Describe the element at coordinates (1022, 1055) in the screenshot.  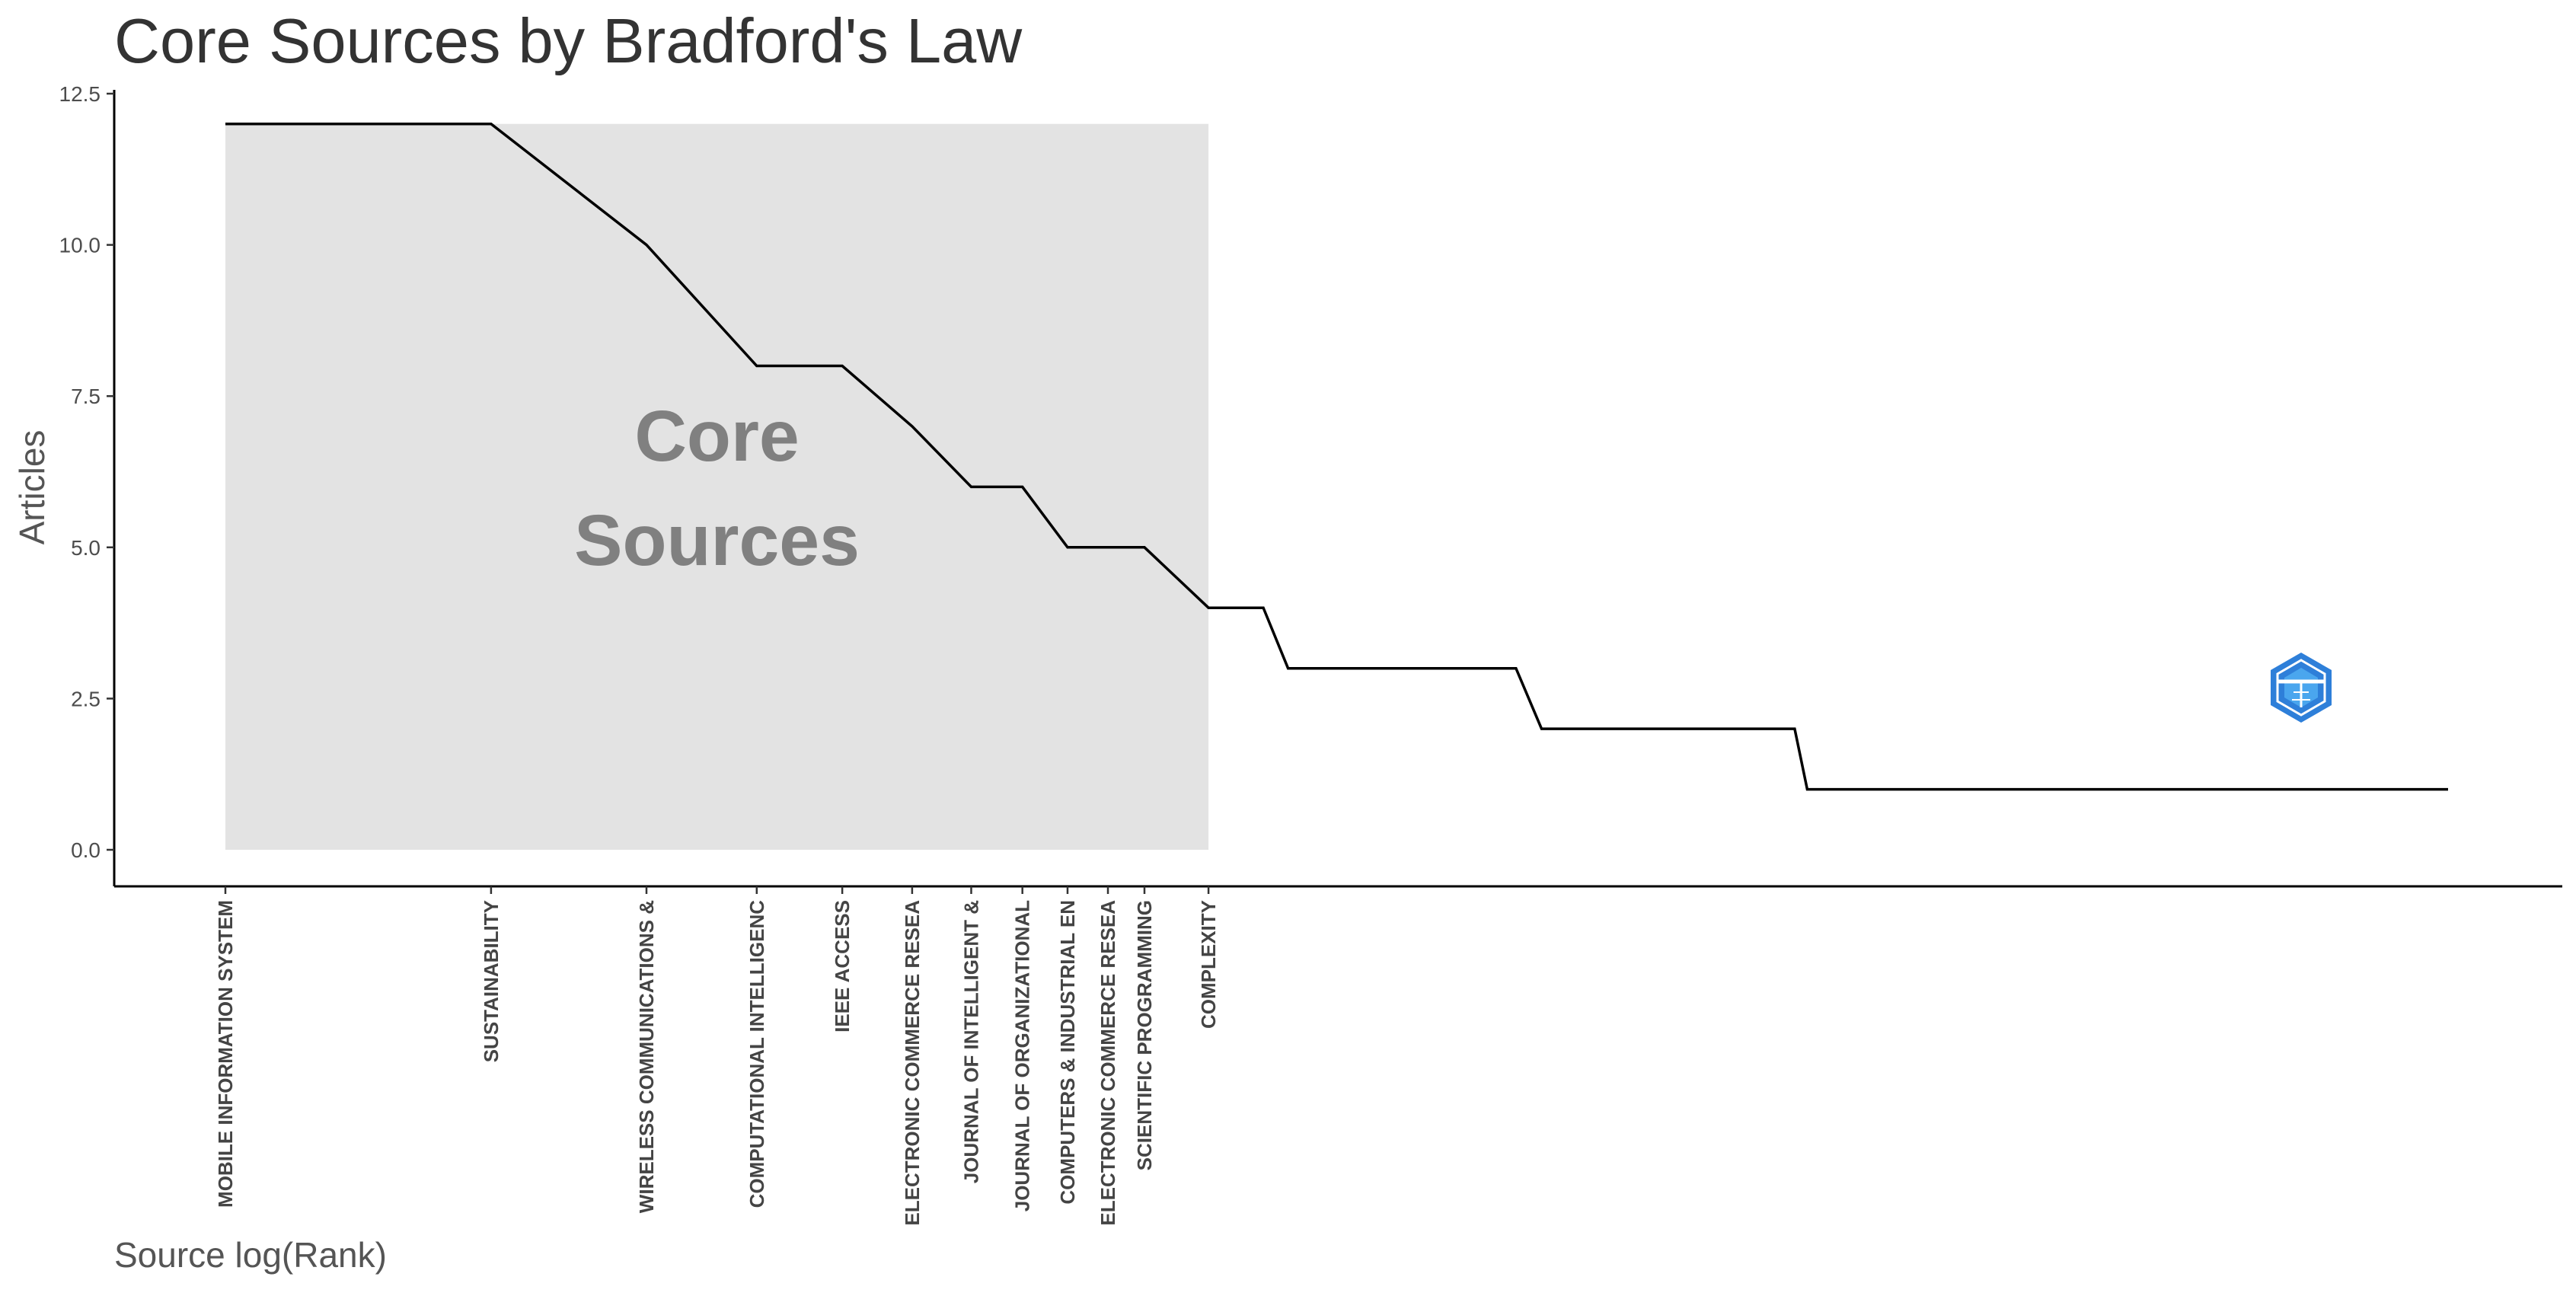
I see `x-tick-label: JOURNAL OF ORGANIZATIONAL` at that location.